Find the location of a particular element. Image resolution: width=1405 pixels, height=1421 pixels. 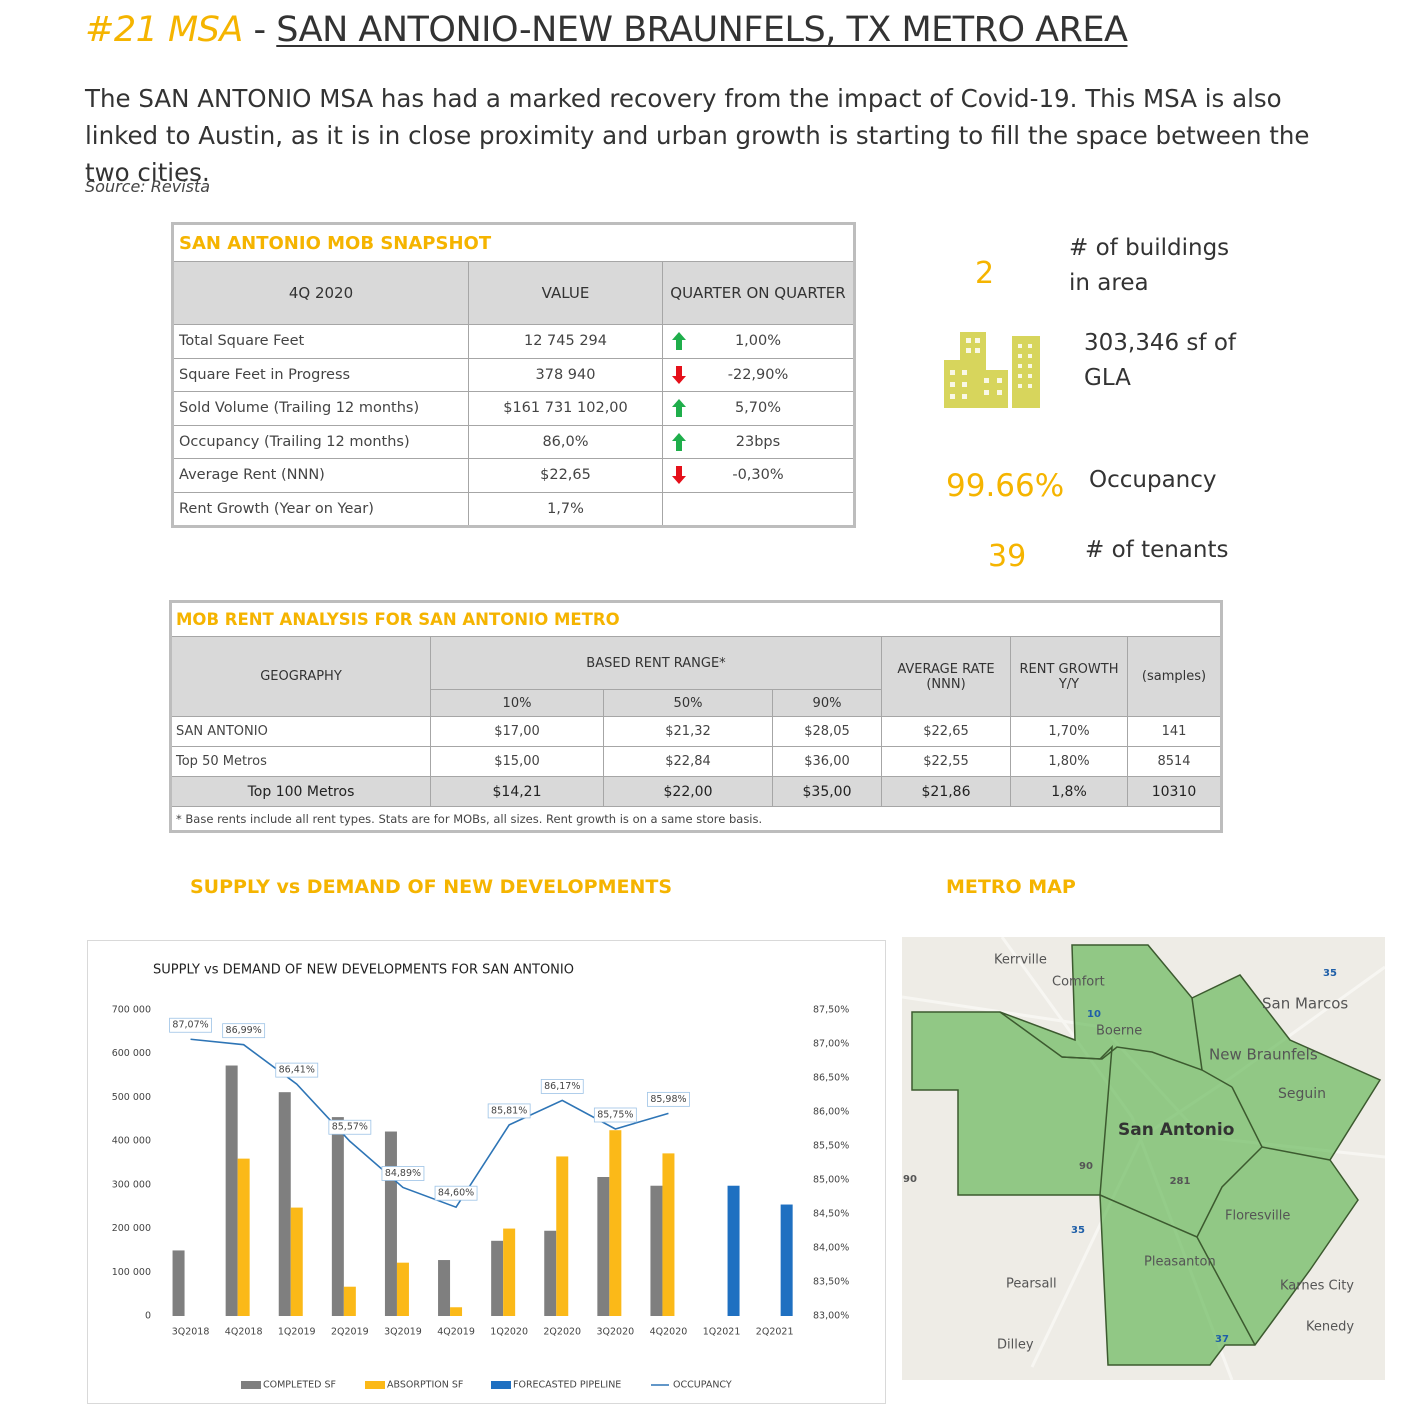

change-text: 5,70% is located at coordinates (758, 408).